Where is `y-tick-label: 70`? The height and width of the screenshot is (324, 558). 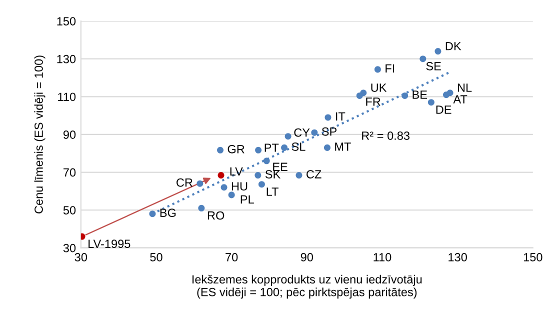 y-tick-label: 70 is located at coordinates (70, 172).